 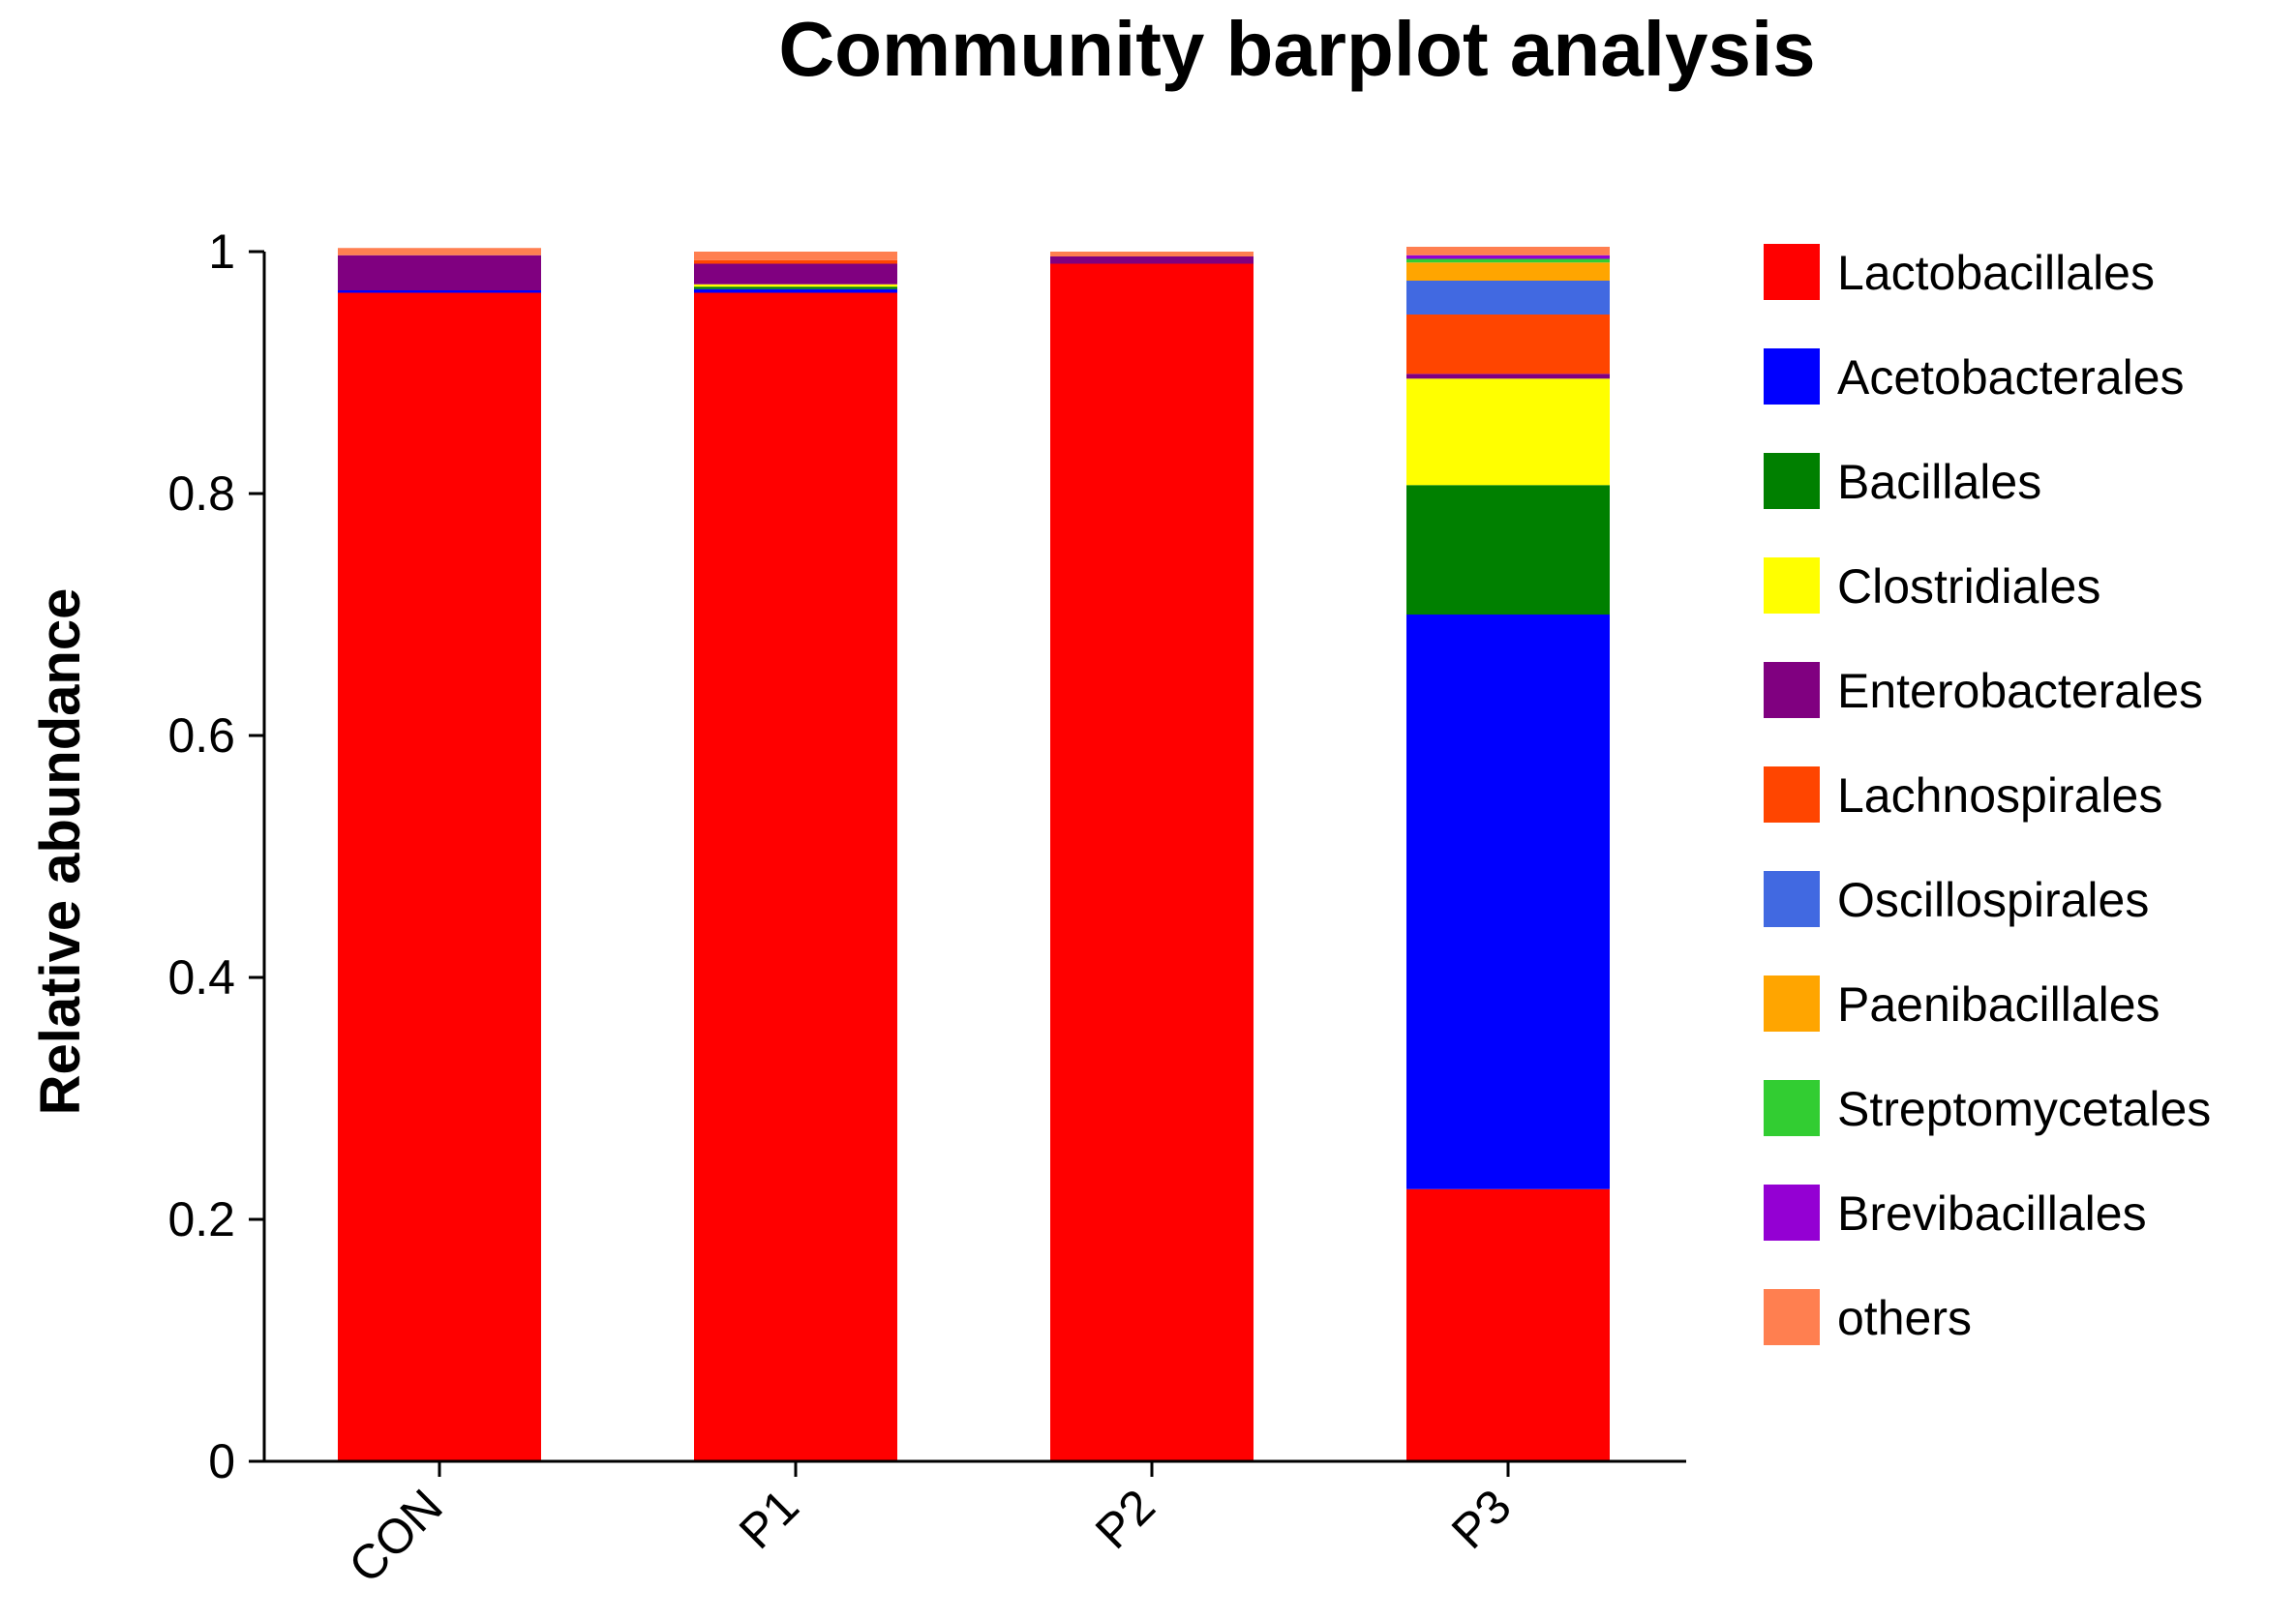 What do you see at coordinates (769, 1519) in the screenshot?
I see `x-tick-label-p1: P1` at bounding box center [769, 1519].